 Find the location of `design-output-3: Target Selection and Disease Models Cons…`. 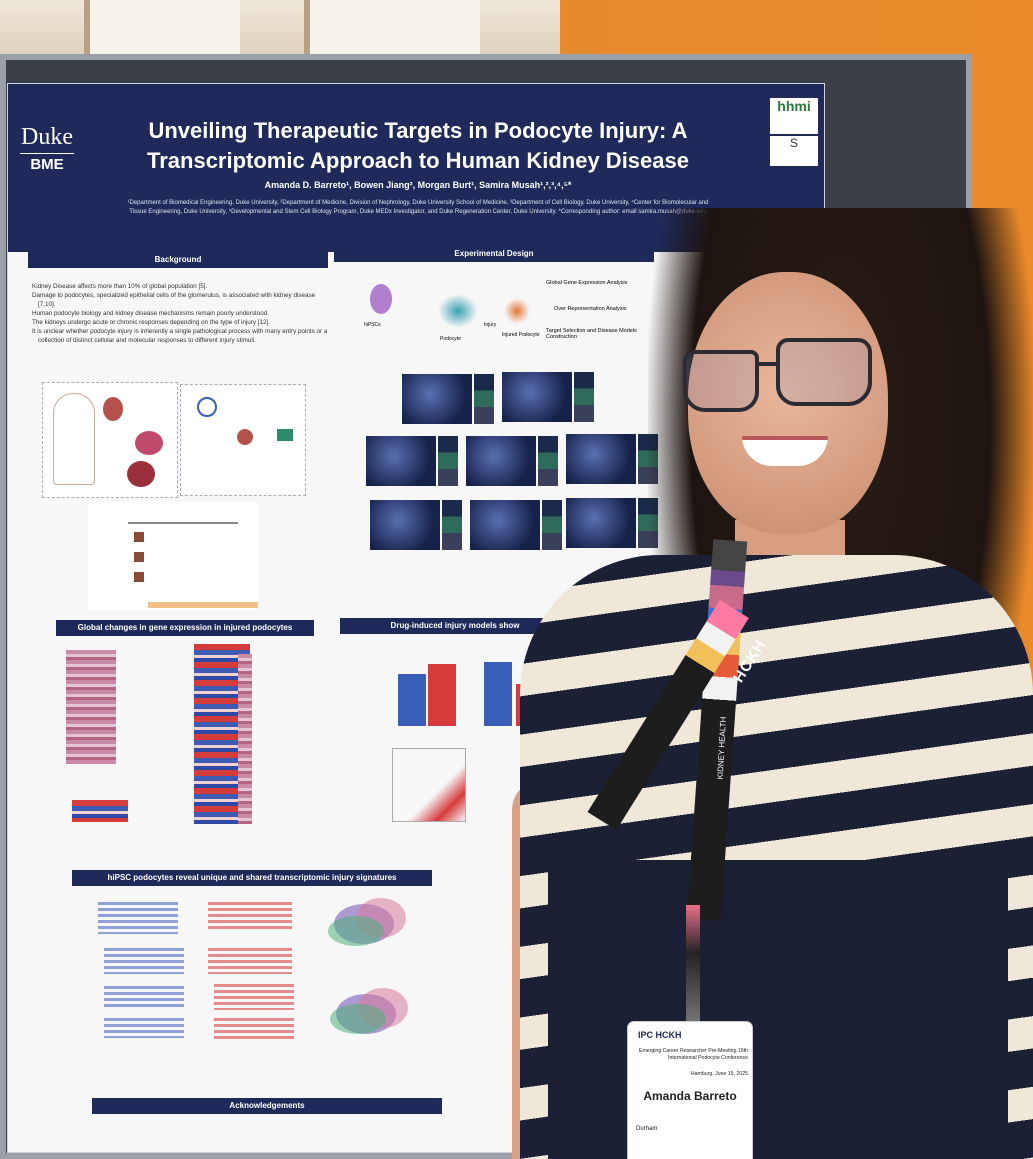

design-output-3: Target Selection and Disease Models Cons… is located at coordinates (591, 334).